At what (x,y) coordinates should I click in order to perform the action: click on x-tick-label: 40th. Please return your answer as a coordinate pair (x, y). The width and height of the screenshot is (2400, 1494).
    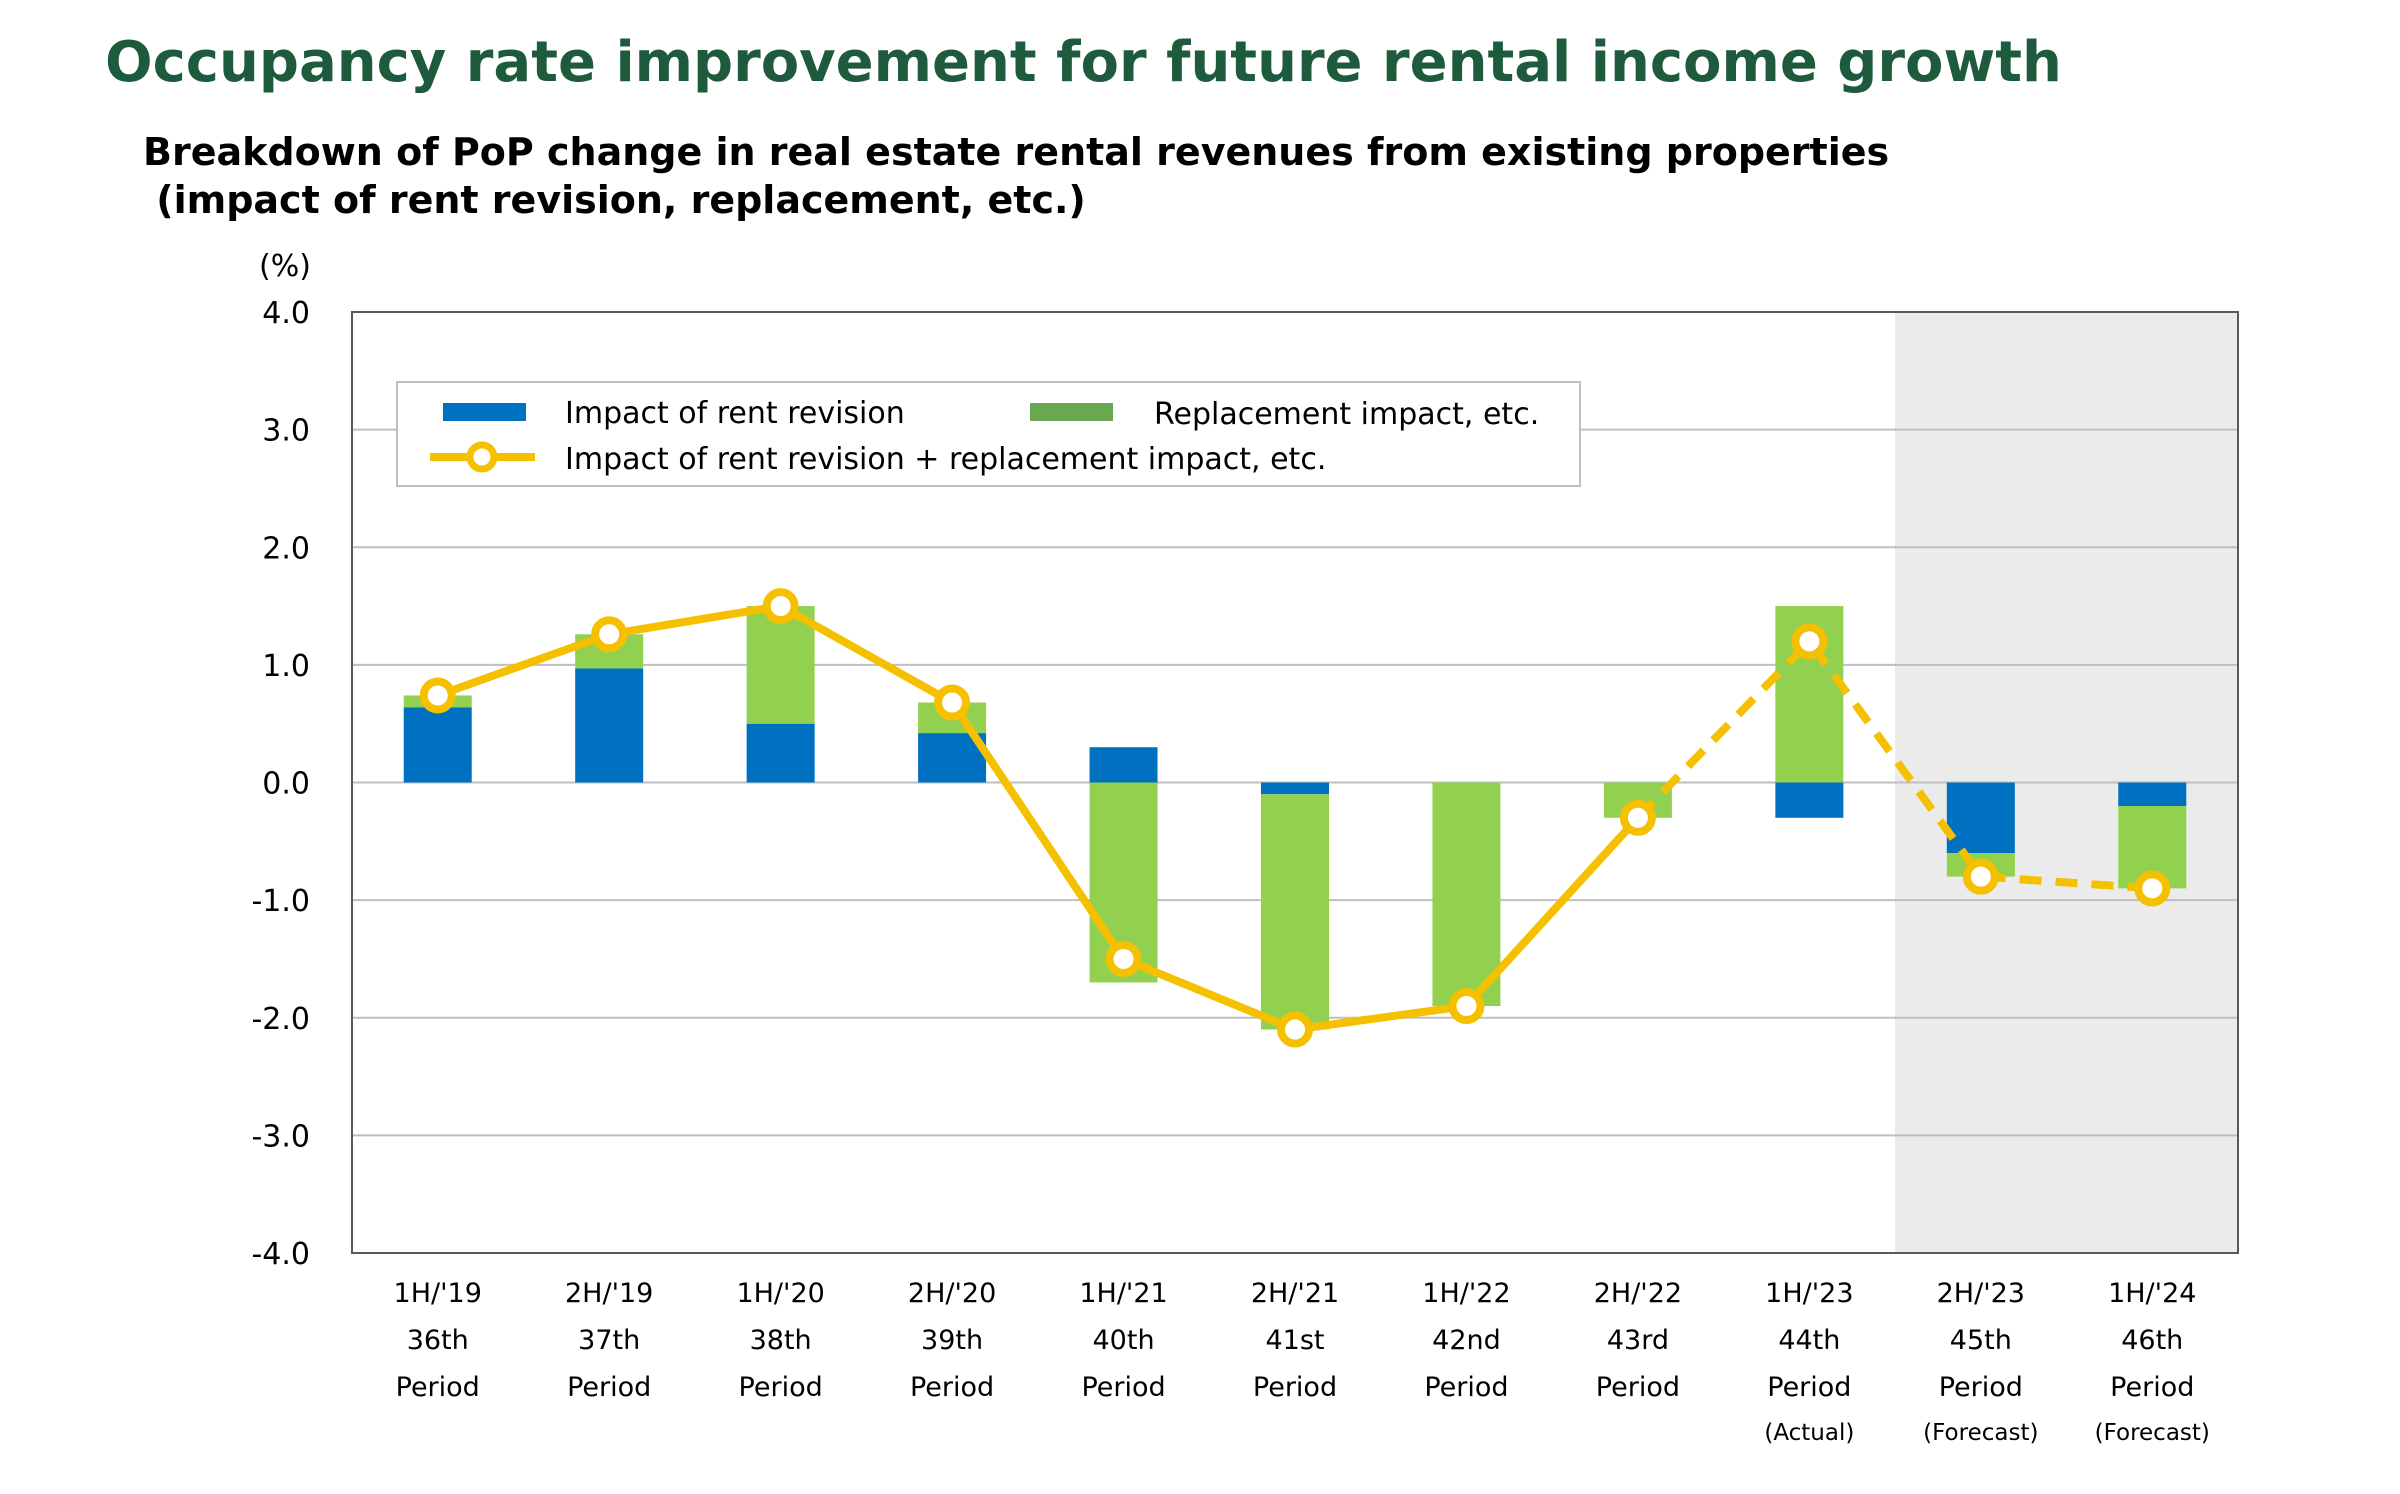
    Looking at the image, I should click on (1124, 1340).